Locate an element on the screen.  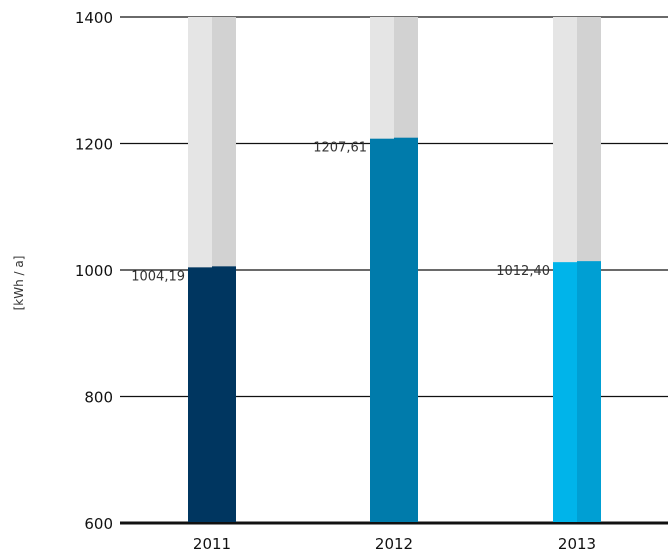
x-category-label-2012: 2012 is located at coordinates (394, 544).